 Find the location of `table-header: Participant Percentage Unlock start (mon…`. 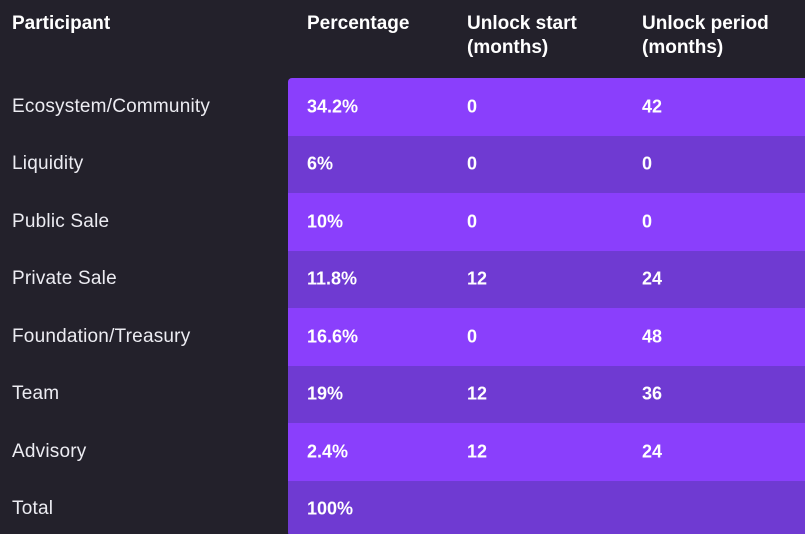

table-header: Participant Percentage Unlock start (mon… is located at coordinates (402, 39).